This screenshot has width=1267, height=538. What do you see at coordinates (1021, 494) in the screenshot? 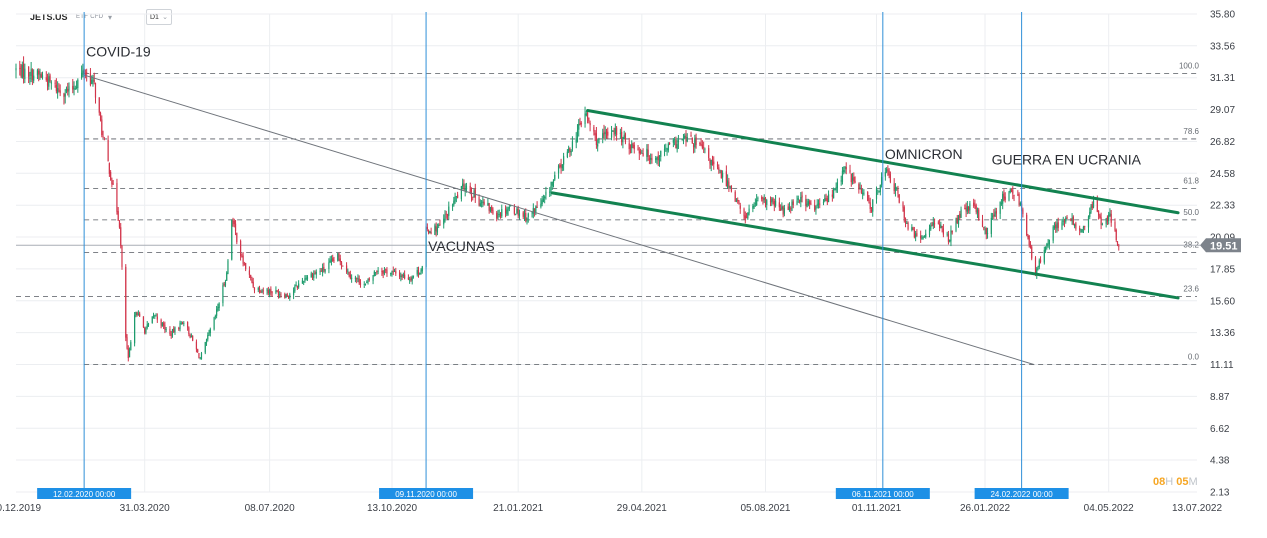
I see `event-date-label: 24.02.2022 00:00` at bounding box center [1021, 494].